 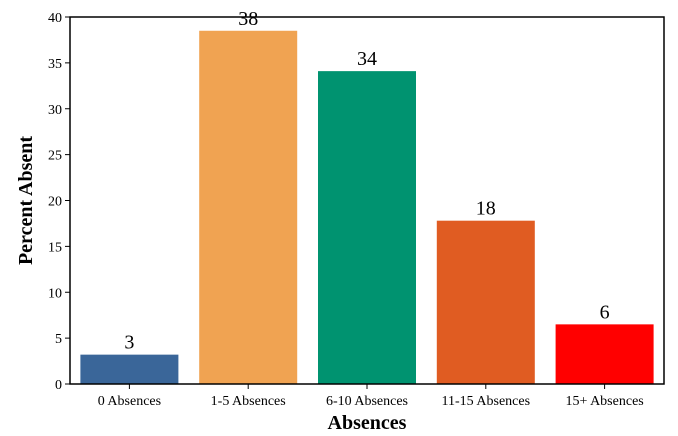 I want to click on data-label: 6, so click(x=605, y=312).